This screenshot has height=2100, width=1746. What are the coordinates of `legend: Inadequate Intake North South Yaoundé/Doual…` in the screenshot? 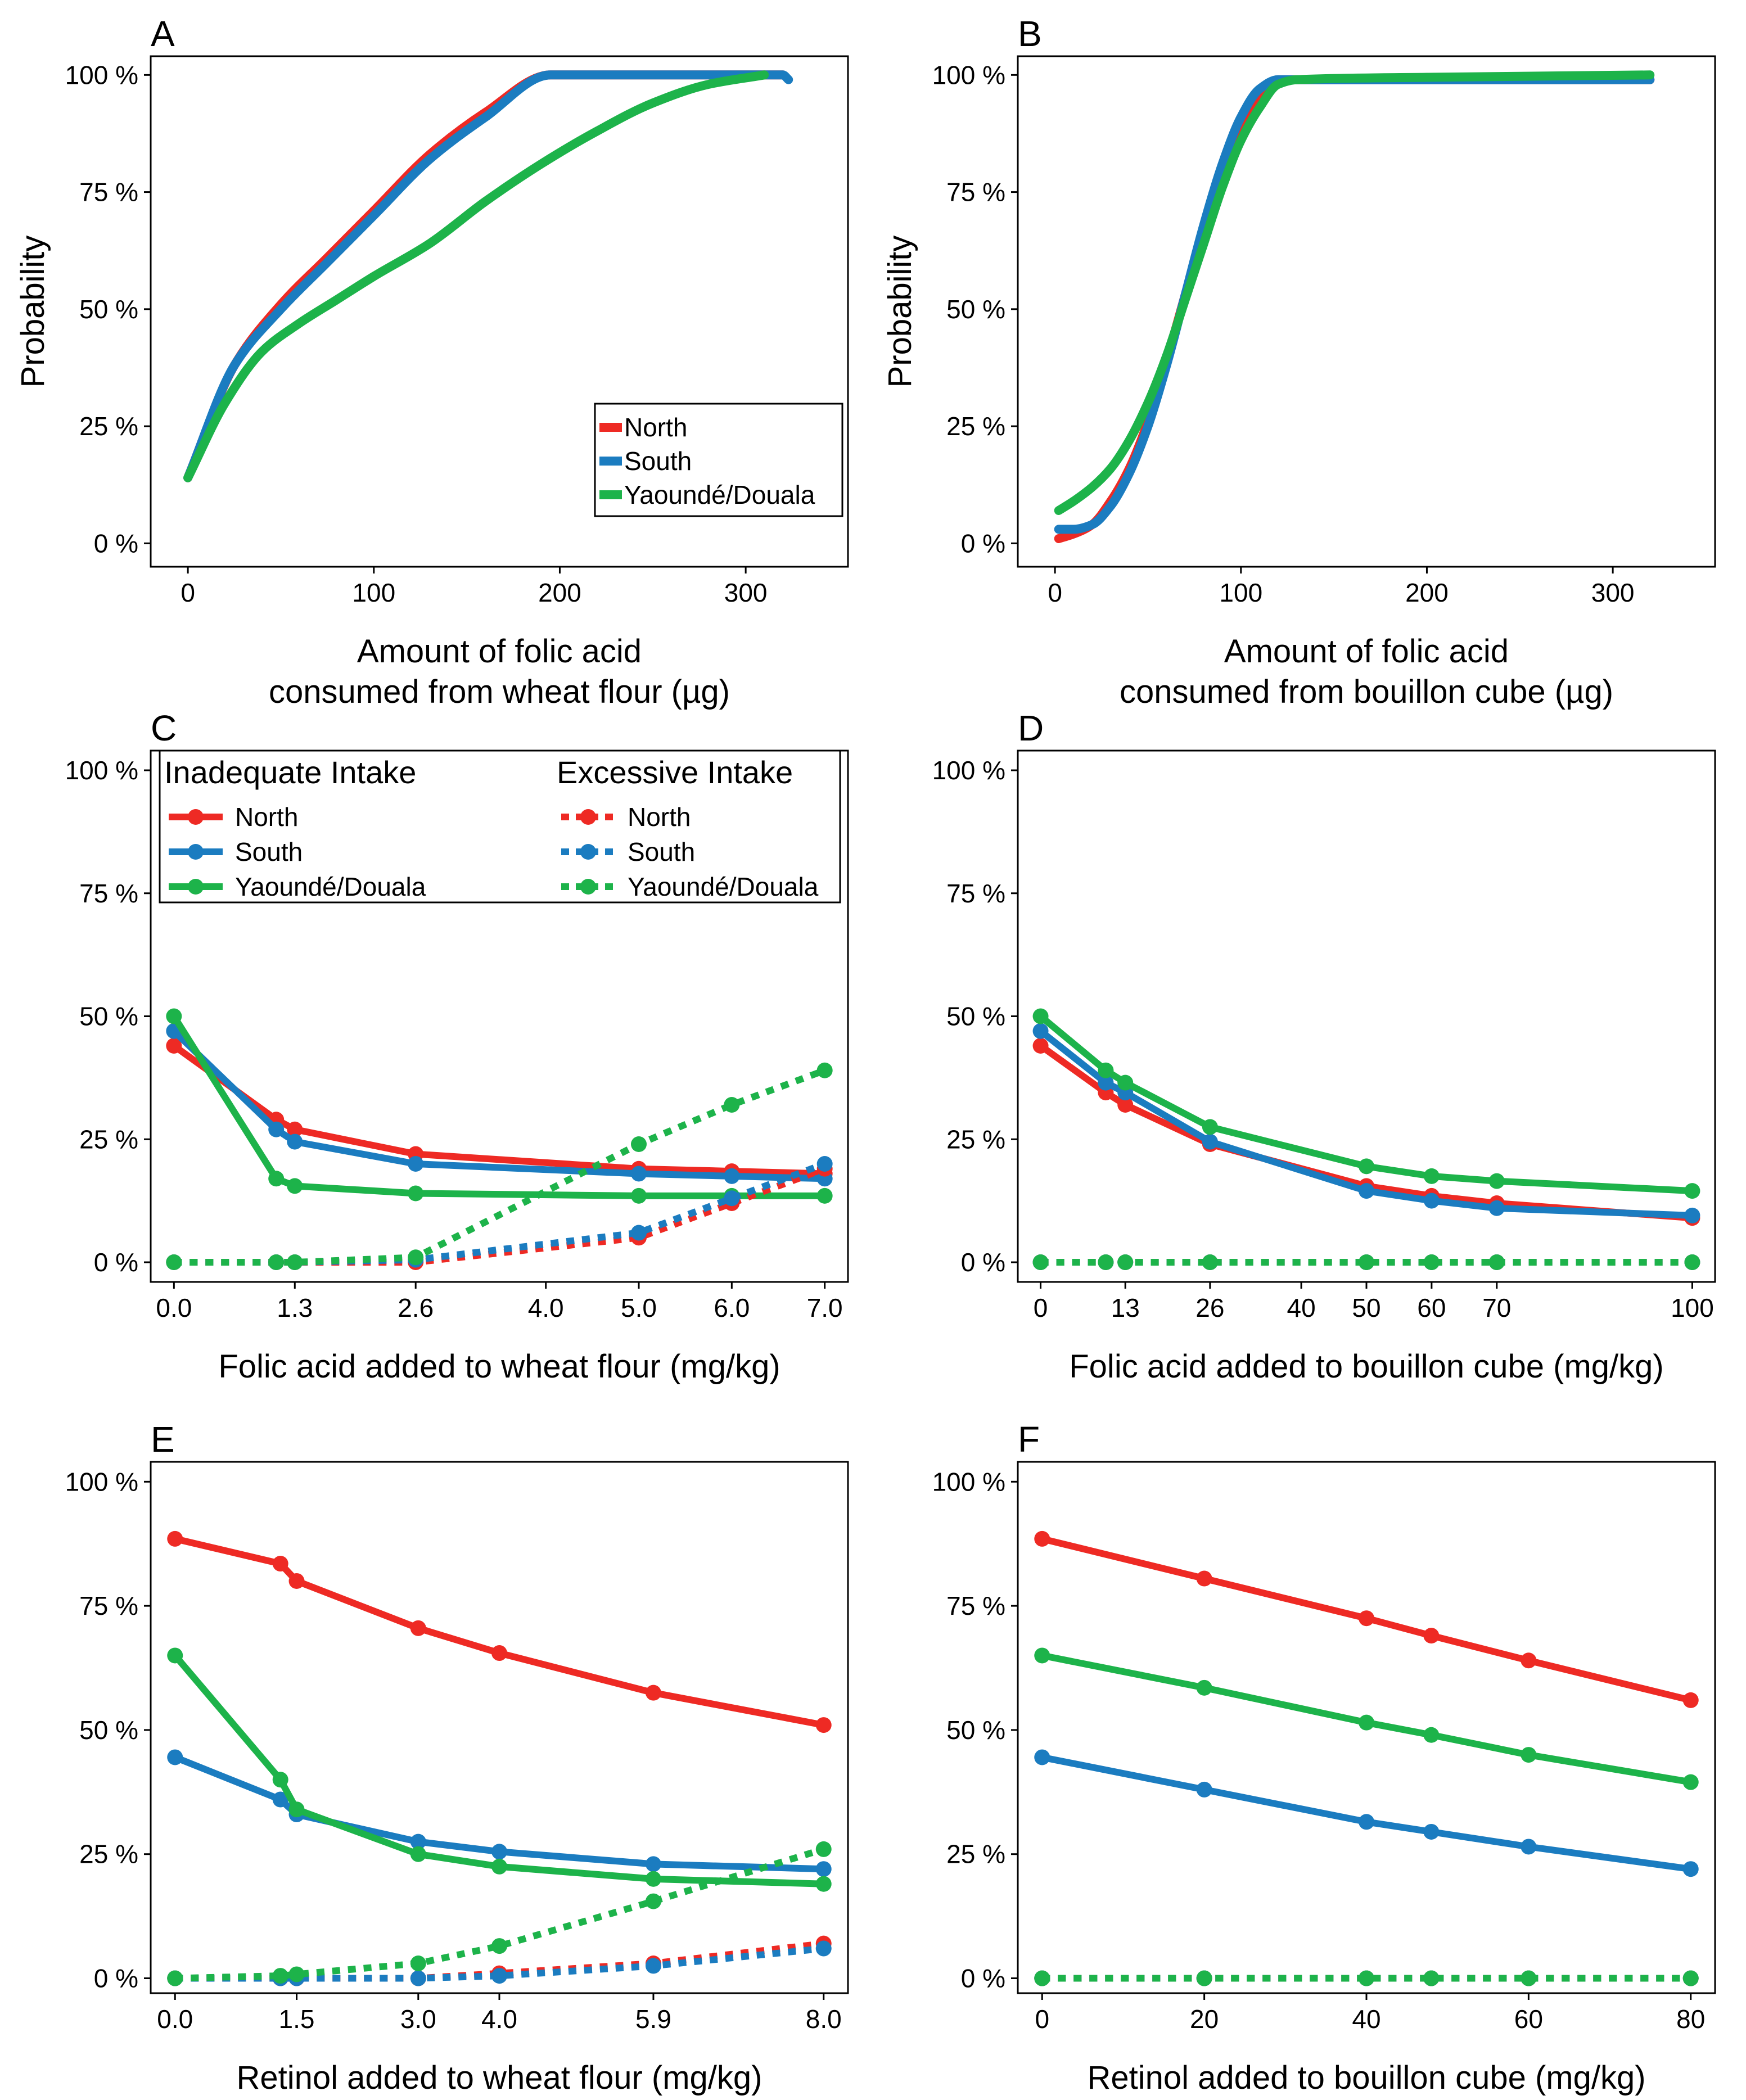 It's located at (500, 826).